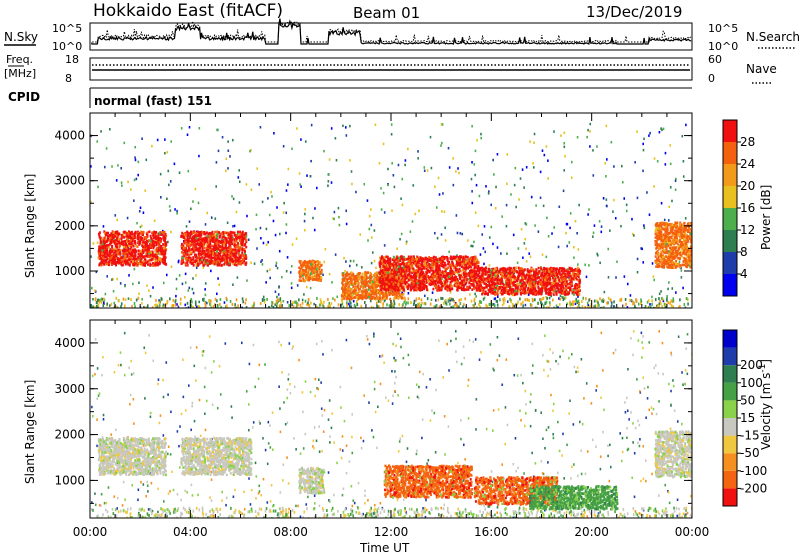 The width and height of the screenshot is (800, 554). Describe the element at coordinates (68, 78) in the screenshot. I see `freq-tick-bottom: 8` at that location.